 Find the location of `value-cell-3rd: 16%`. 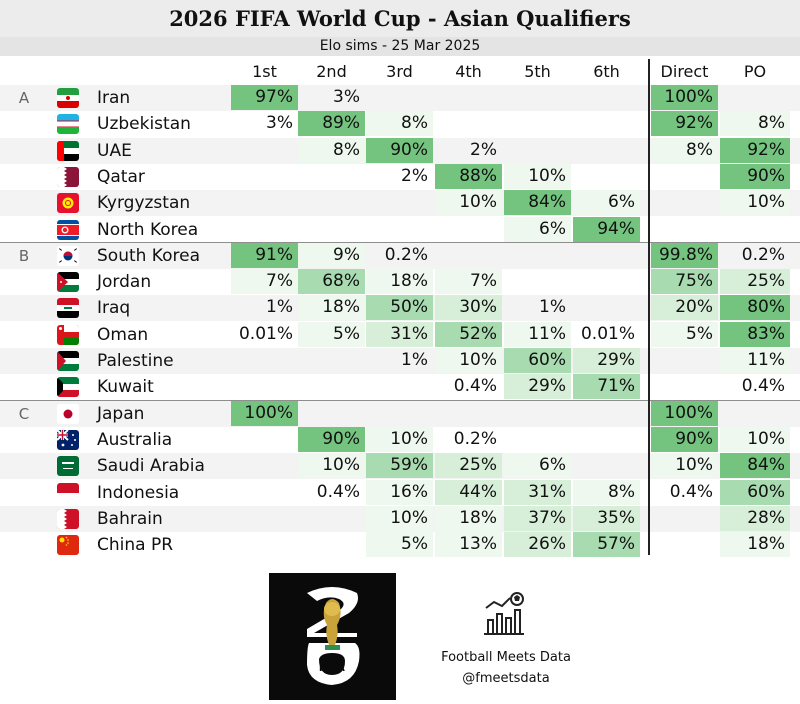

value-cell-3rd: 16% is located at coordinates (399, 492).